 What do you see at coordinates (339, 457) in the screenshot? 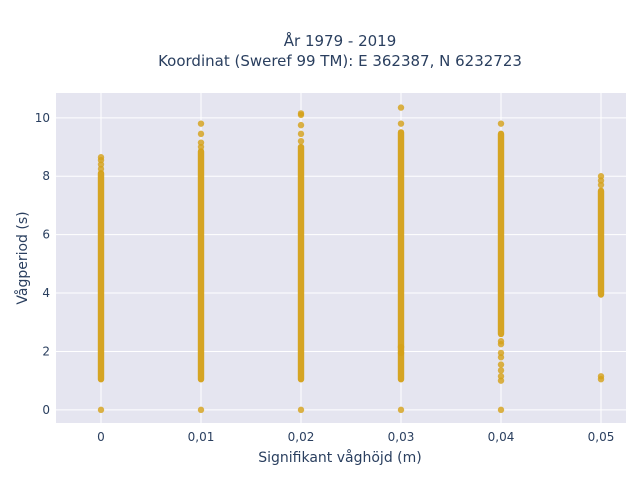
I see `x-axis-label: Signifikant våghöjd (m)` at bounding box center [339, 457].